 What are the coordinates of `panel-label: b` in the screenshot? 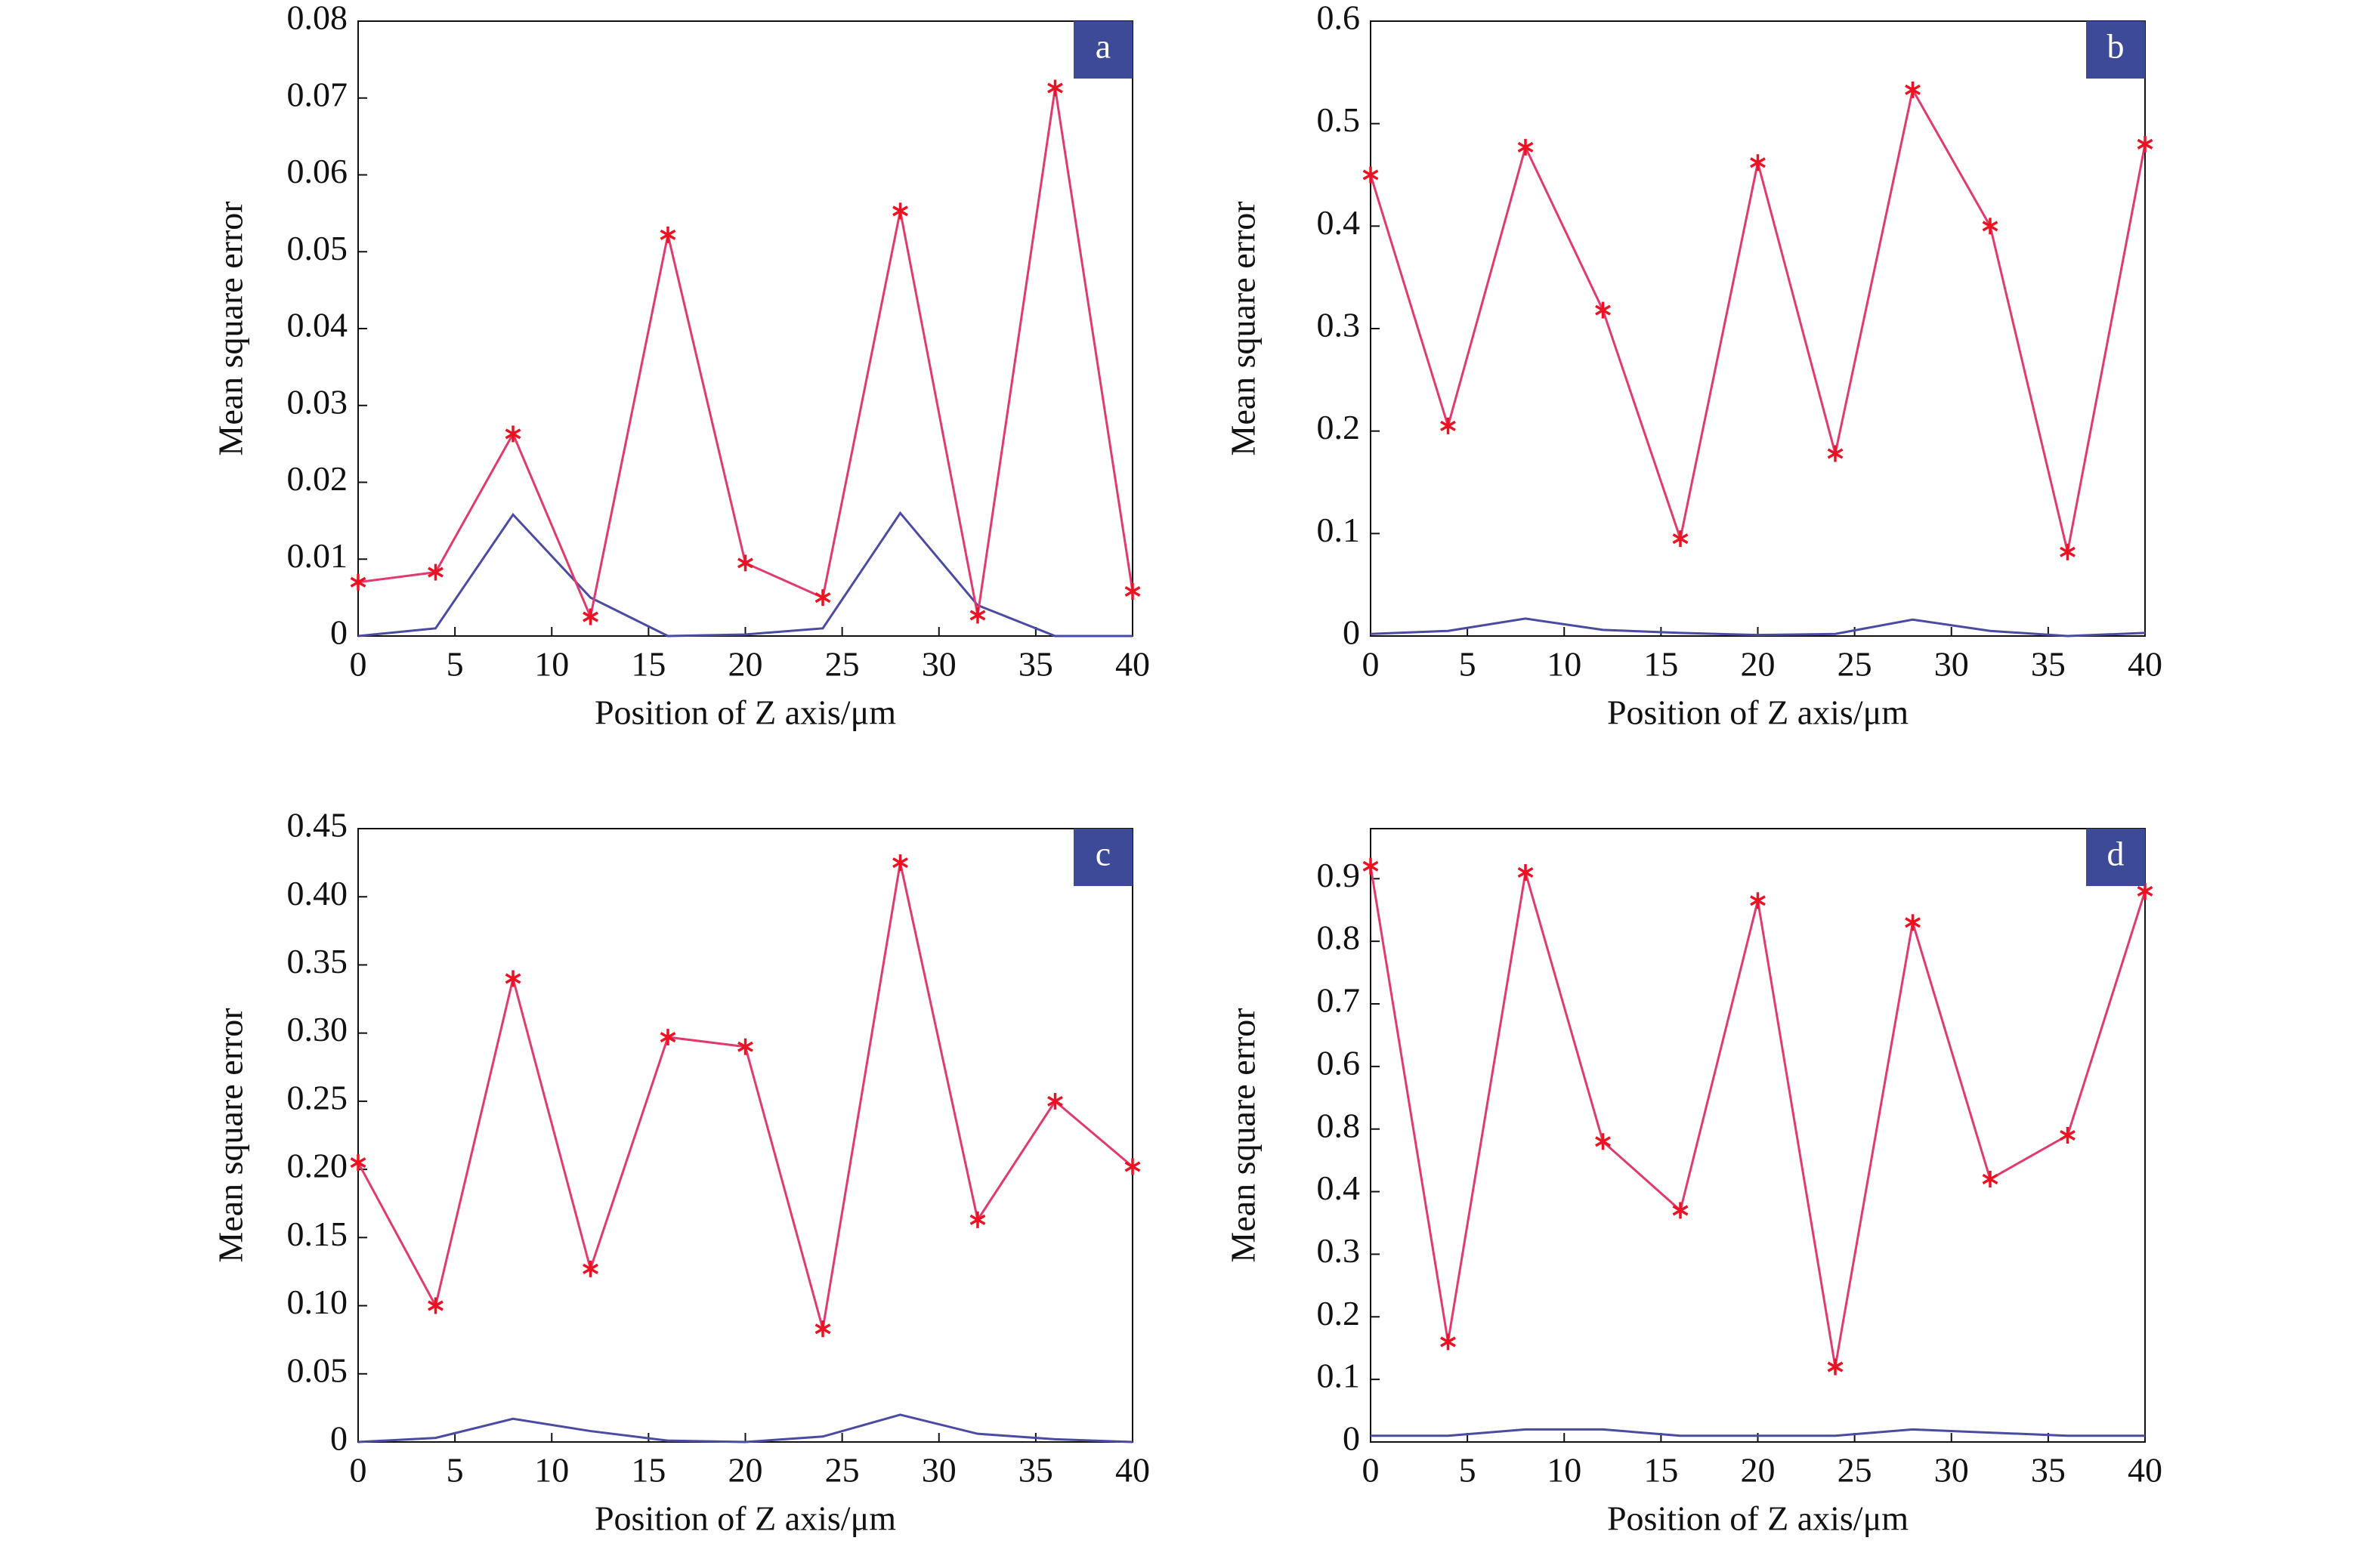 It's located at (2116, 47).